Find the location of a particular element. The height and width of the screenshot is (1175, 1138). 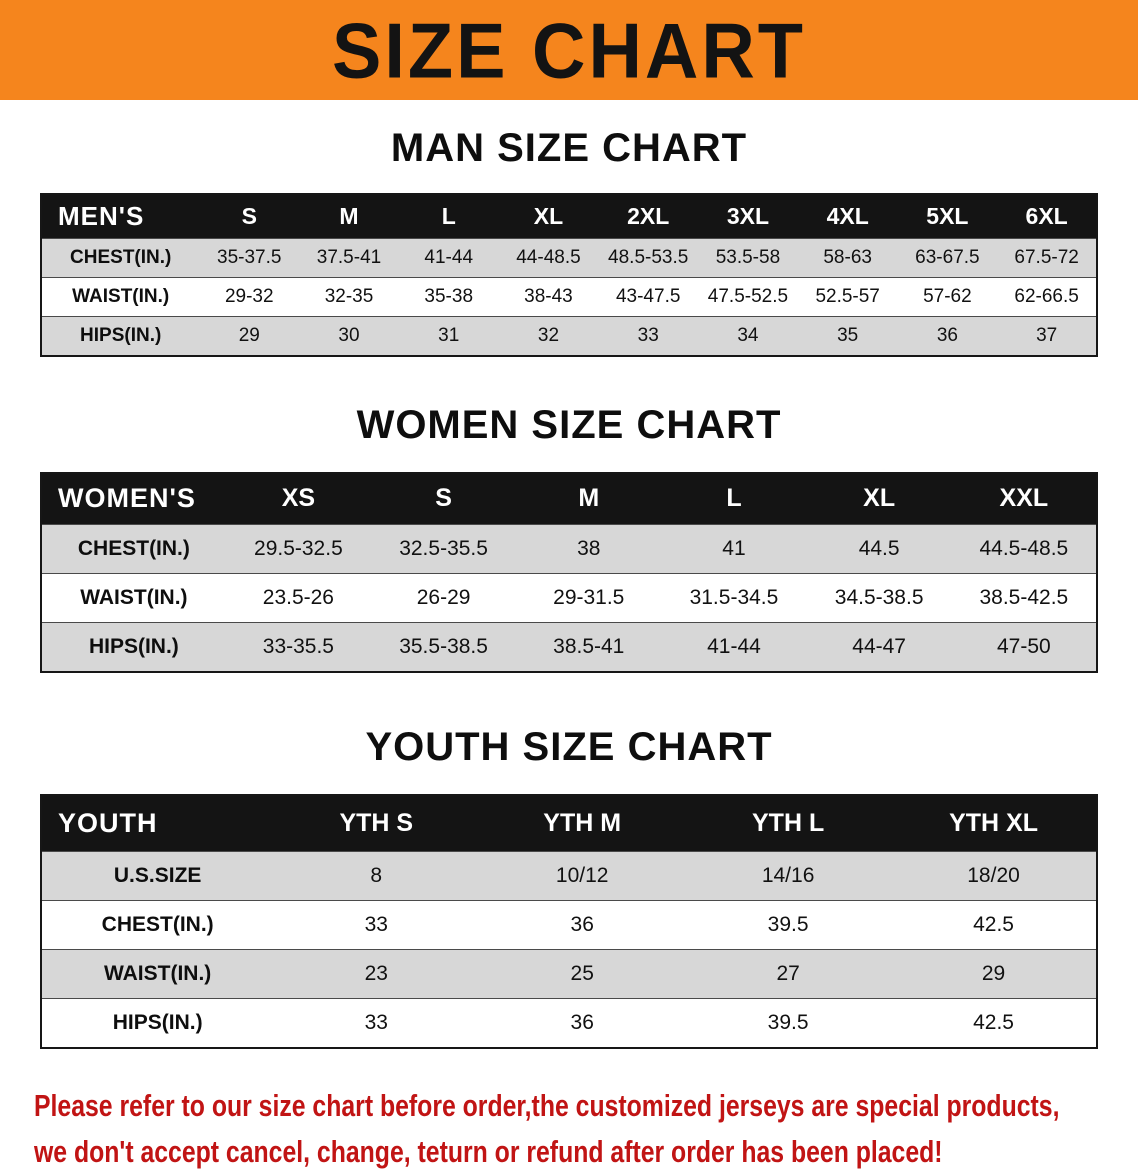

men-table-title: MEN'S is located at coordinates (120, 216).